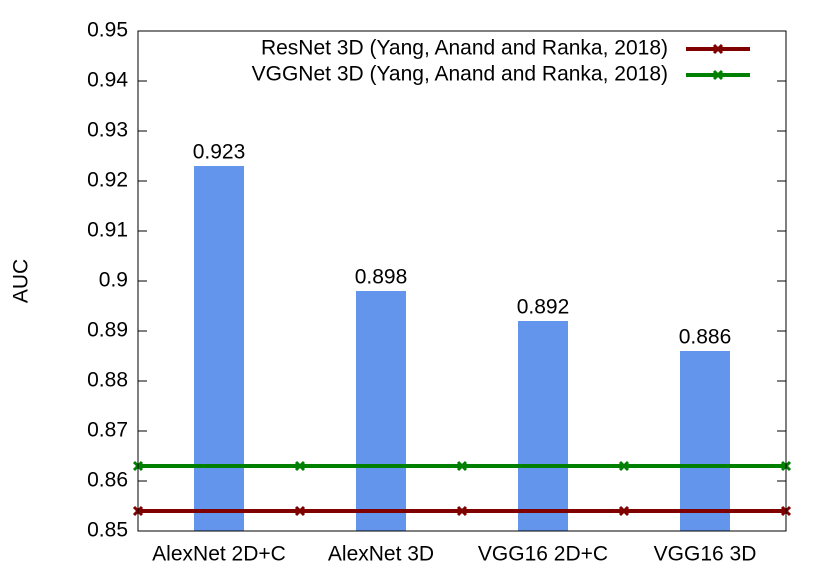 This screenshot has height=581, width=830. What do you see at coordinates (113, 280) in the screenshot?
I see `y-tick-label: 0.9` at bounding box center [113, 280].